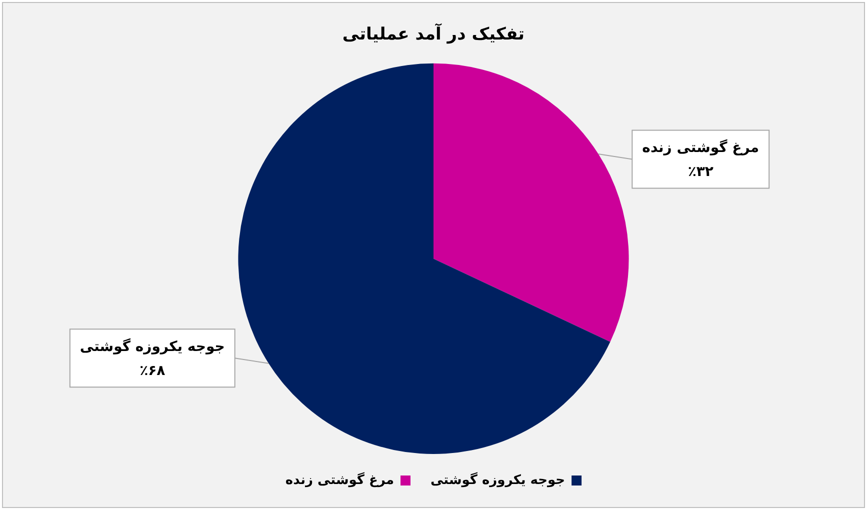  What do you see at coordinates (433, 33) in the screenshot?
I see `chart-title: تفکیک در آمد عملیاتی` at bounding box center [433, 33].